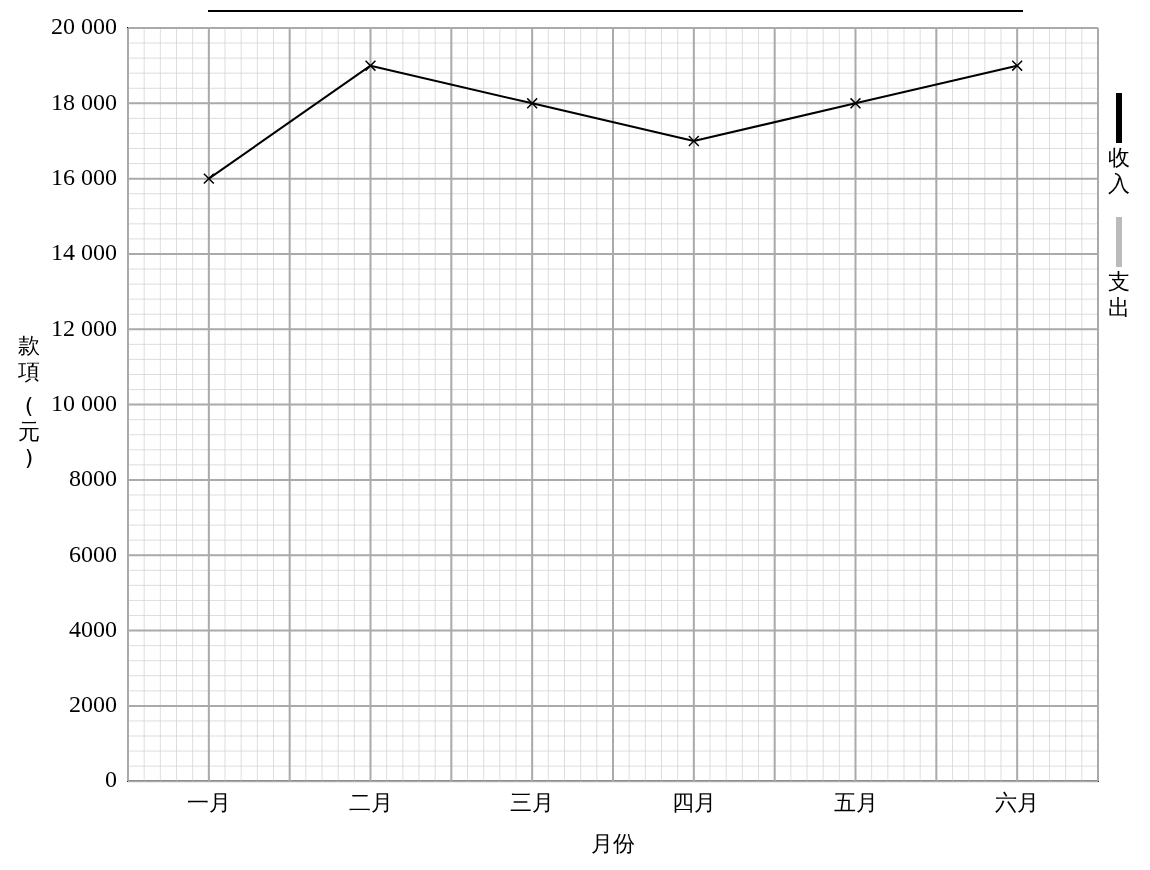 The width and height of the screenshot is (1150, 870). I want to click on y-tick-label: 2000, so click(93, 704).